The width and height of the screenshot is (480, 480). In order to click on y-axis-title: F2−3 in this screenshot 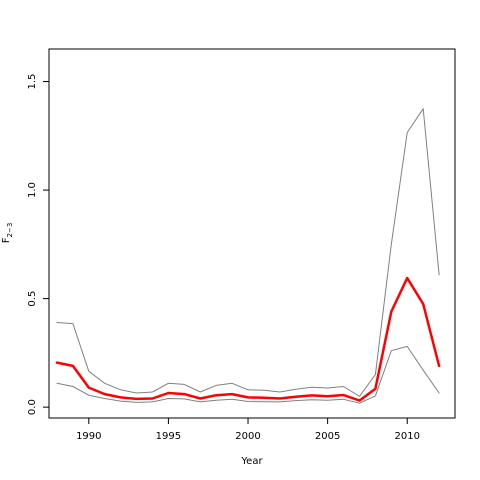, I will do `click(7, 233)`.